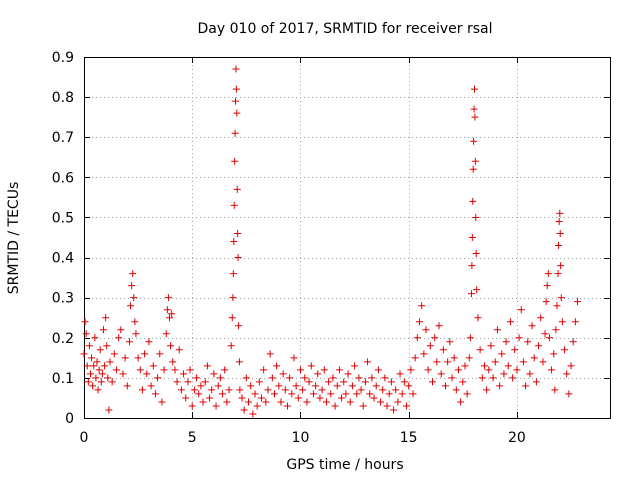 The width and height of the screenshot is (640, 480). What do you see at coordinates (63, 379) in the screenshot?
I see `y-tick-label: 0.1` at bounding box center [63, 379].